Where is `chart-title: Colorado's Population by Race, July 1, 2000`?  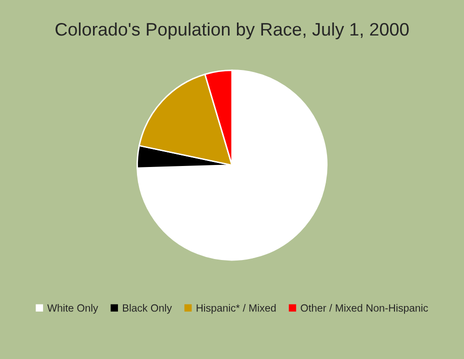
chart-title: Colorado's Population by Race, July 1, 2000 is located at coordinates (232, 31).